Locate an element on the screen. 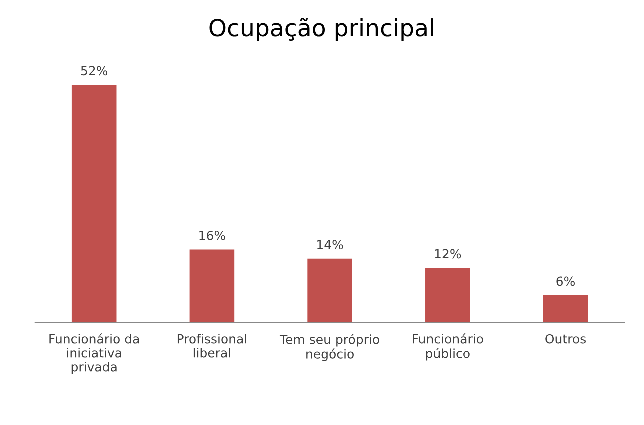 The image size is (644, 425). data-label: 12% is located at coordinates (448, 254).